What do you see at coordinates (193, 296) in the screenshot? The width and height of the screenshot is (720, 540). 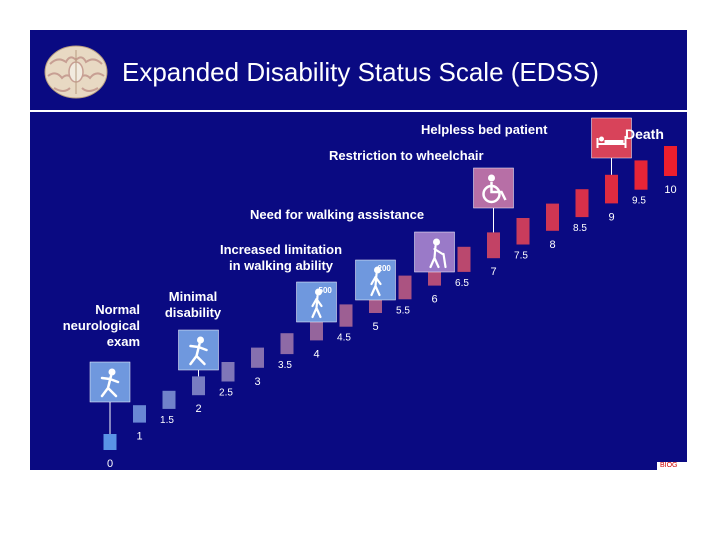 I see `label-minimal-line-1: Minimal` at bounding box center [193, 296].